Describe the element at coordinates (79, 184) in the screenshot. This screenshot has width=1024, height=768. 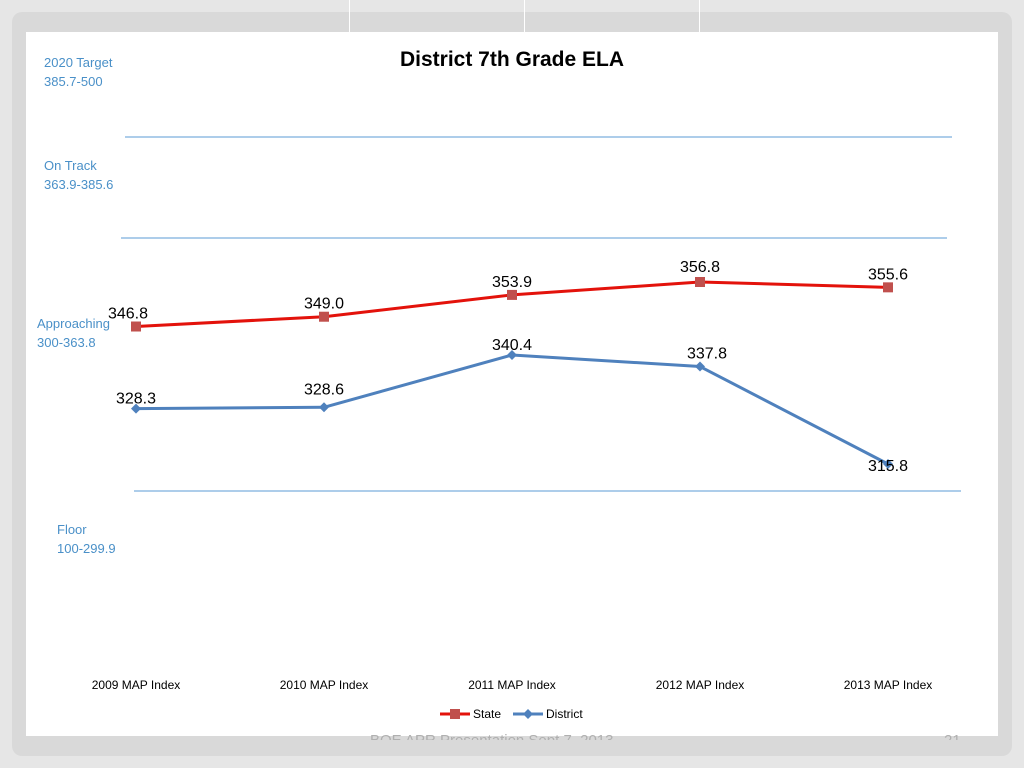
I see `band-range: 363.9-385.6` at that location.